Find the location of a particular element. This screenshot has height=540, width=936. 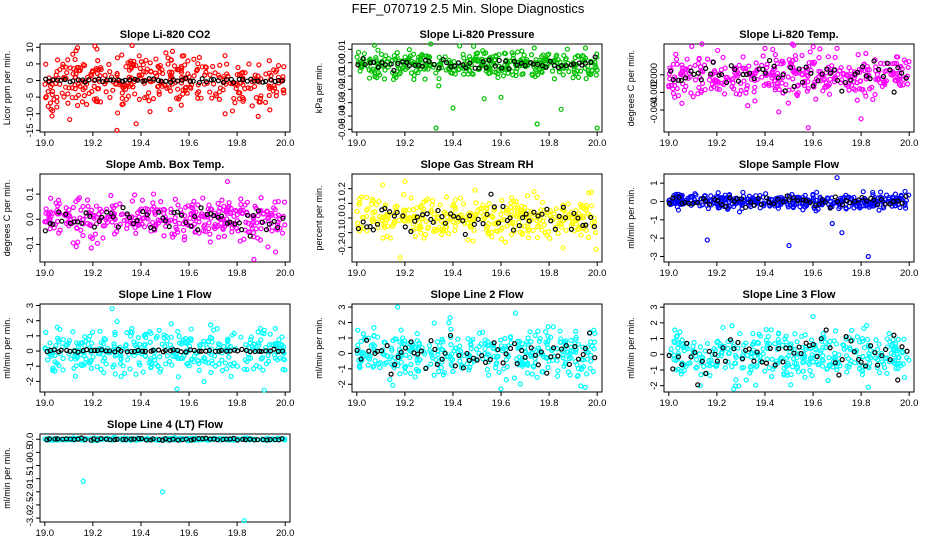

plot-frame is located at coordinates (165, 348).